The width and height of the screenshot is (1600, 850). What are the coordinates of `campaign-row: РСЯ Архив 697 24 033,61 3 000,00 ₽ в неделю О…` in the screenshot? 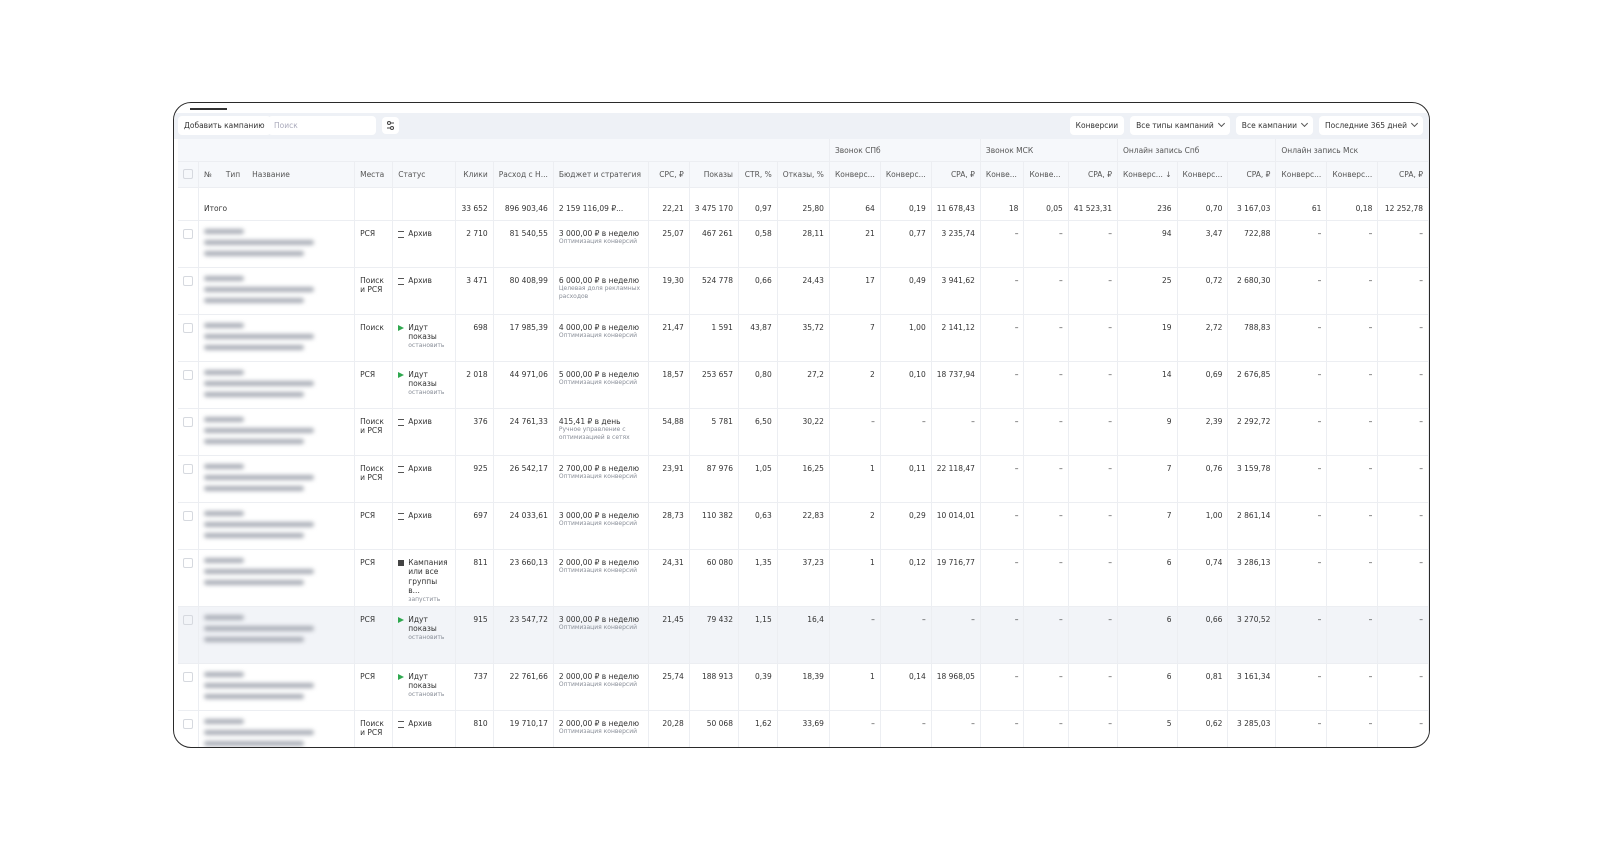 It's located at (803, 526).